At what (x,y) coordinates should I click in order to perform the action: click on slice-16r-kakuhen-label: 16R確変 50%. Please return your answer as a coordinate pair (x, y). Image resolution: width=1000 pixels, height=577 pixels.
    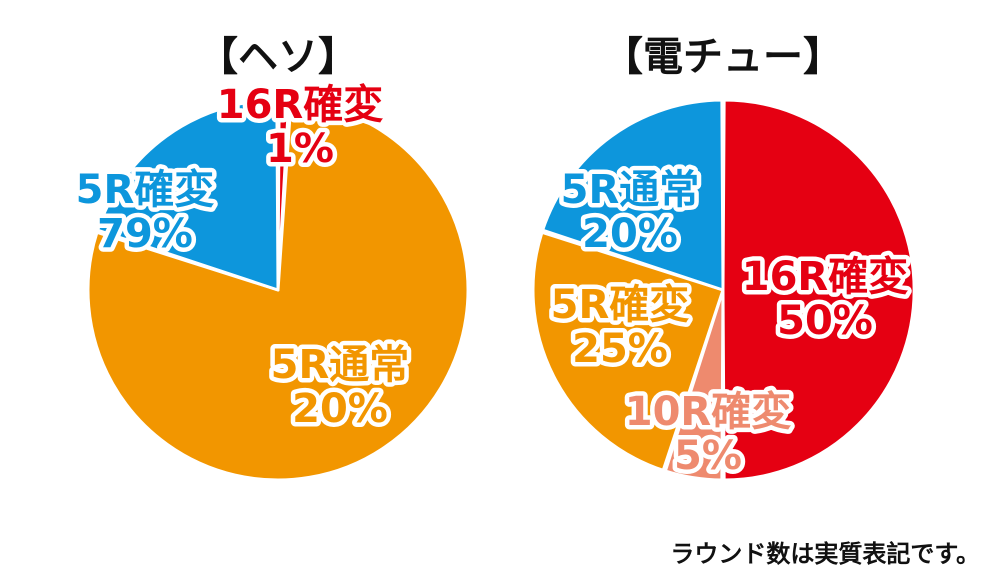
    Looking at the image, I should click on (825, 299).